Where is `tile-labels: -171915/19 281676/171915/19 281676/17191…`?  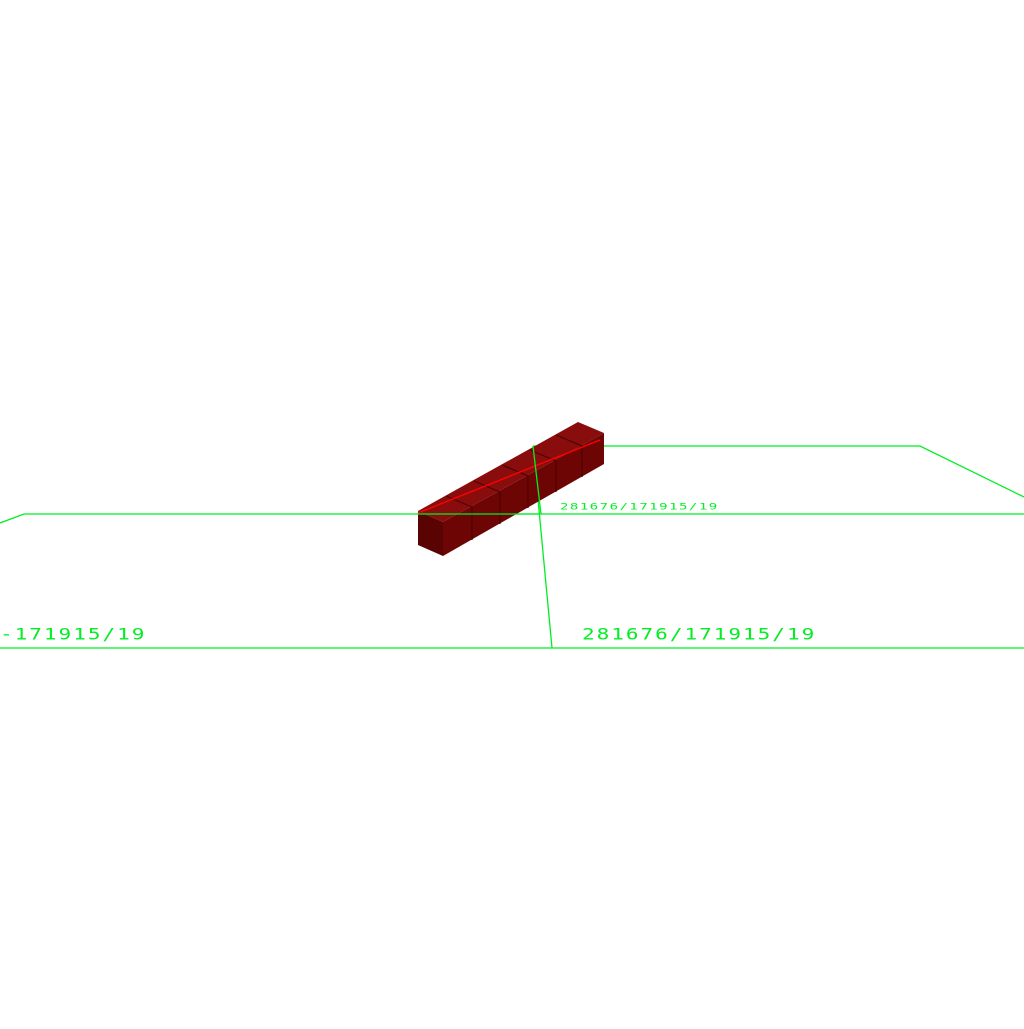 tile-labels: -171915/19 281676/171915/19 281676/17191… is located at coordinates (408, 572).